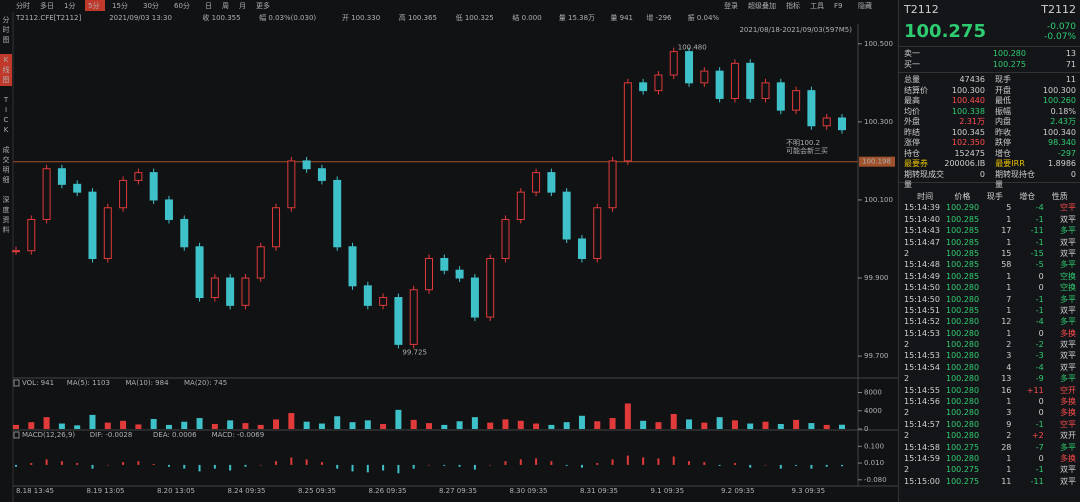 This screenshot has height=502, width=1080. I want to click on side-tab: 深, so click(6, 199).